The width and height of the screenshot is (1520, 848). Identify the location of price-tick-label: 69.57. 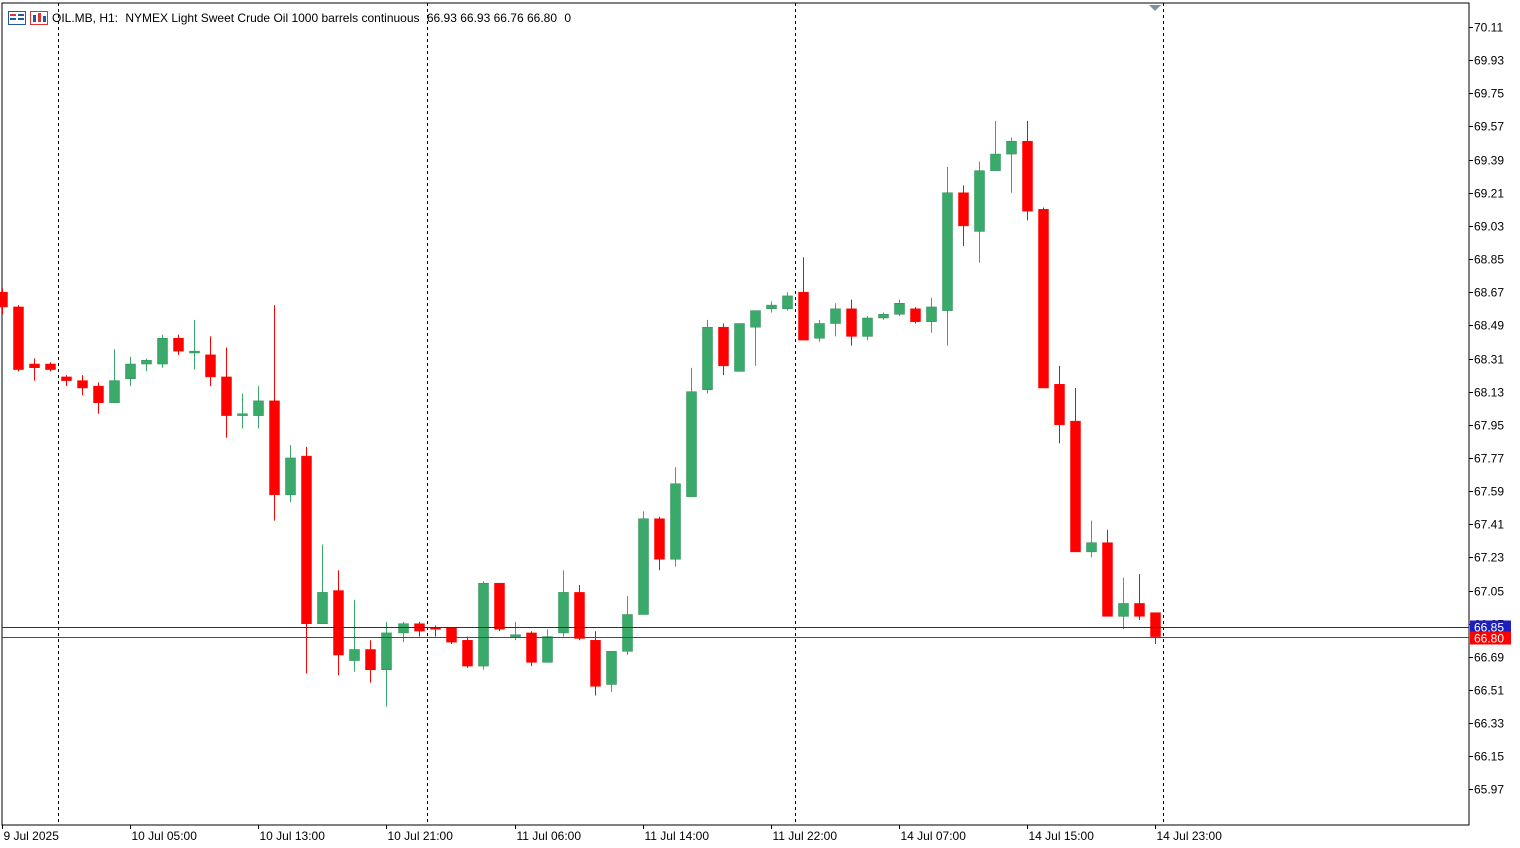
(1489, 127).